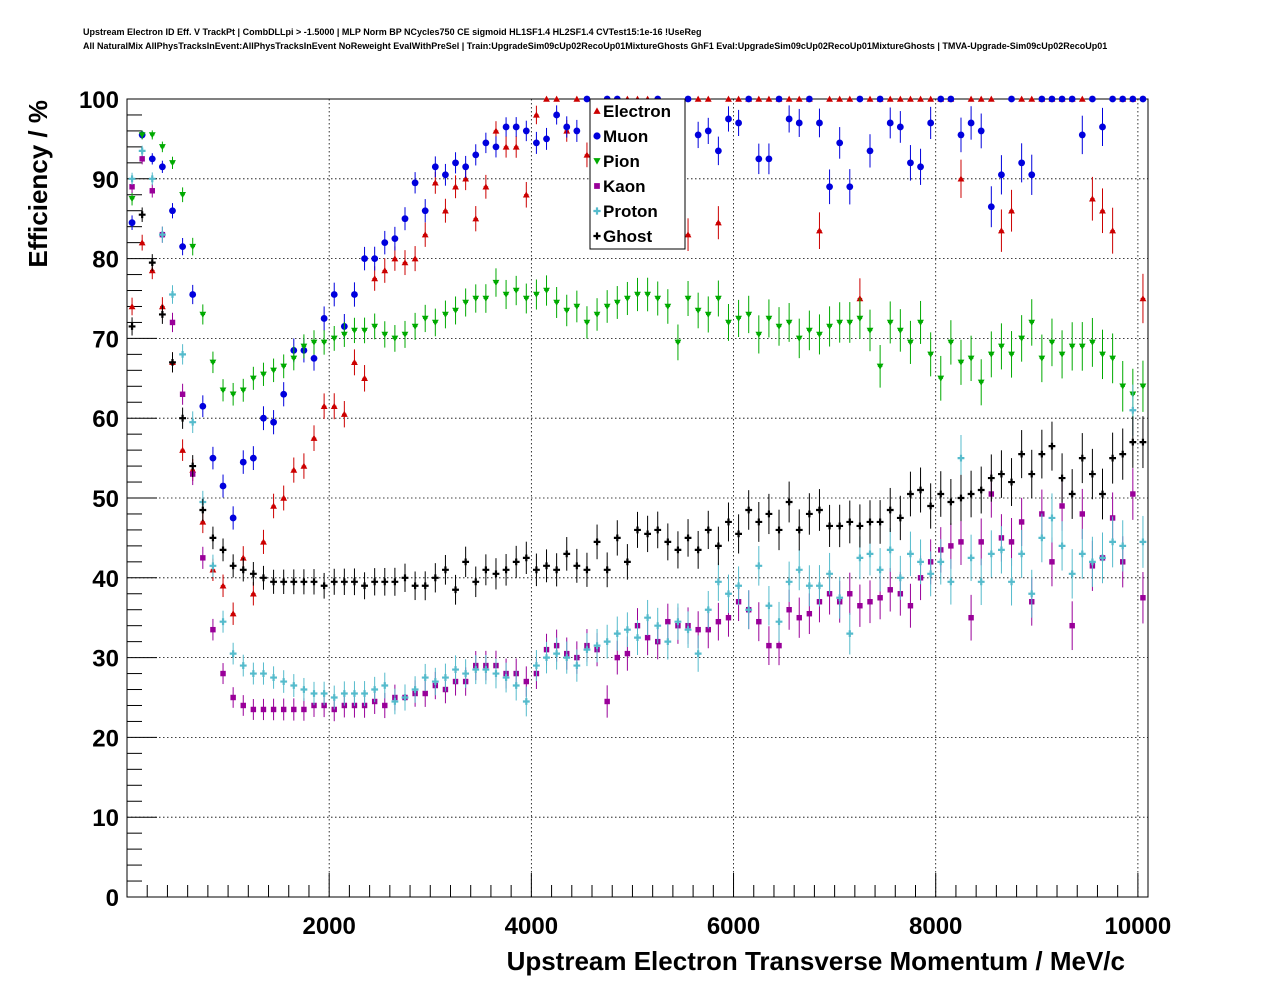  Describe the element at coordinates (597, 186) in the screenshot. I see `legend-marker-kaon` at that location.